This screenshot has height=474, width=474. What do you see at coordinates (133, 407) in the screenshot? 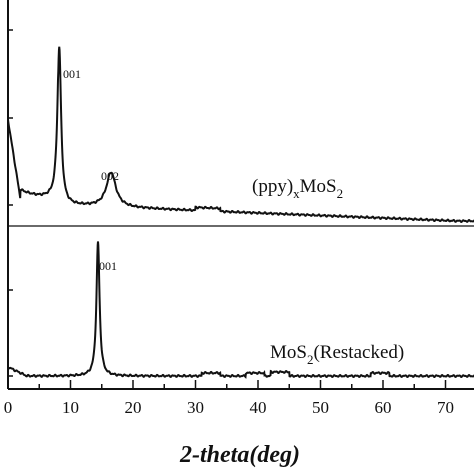
I see `x-tick-label-20: 20` at bounding box center [133, 407].